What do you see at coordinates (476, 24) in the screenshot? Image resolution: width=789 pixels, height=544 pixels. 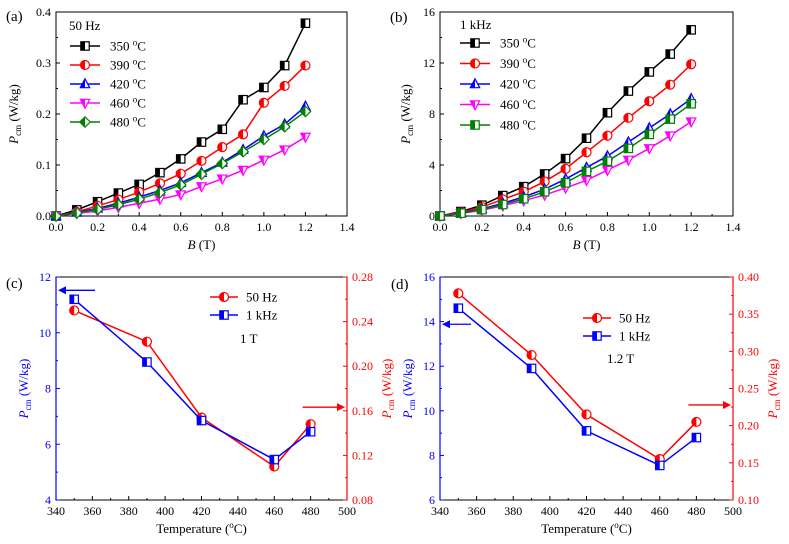 I see `panel-annotation: 1 kHz` at bounding box center [476, 24].